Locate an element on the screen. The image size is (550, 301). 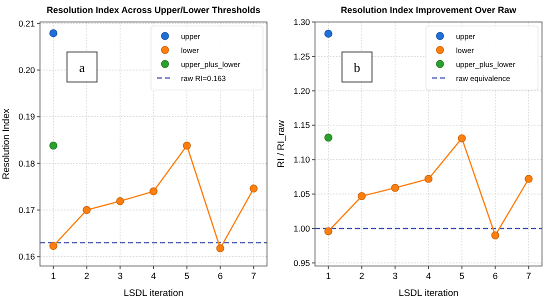
y-tick-label: 0.17 is located at coordinates (27, 210).